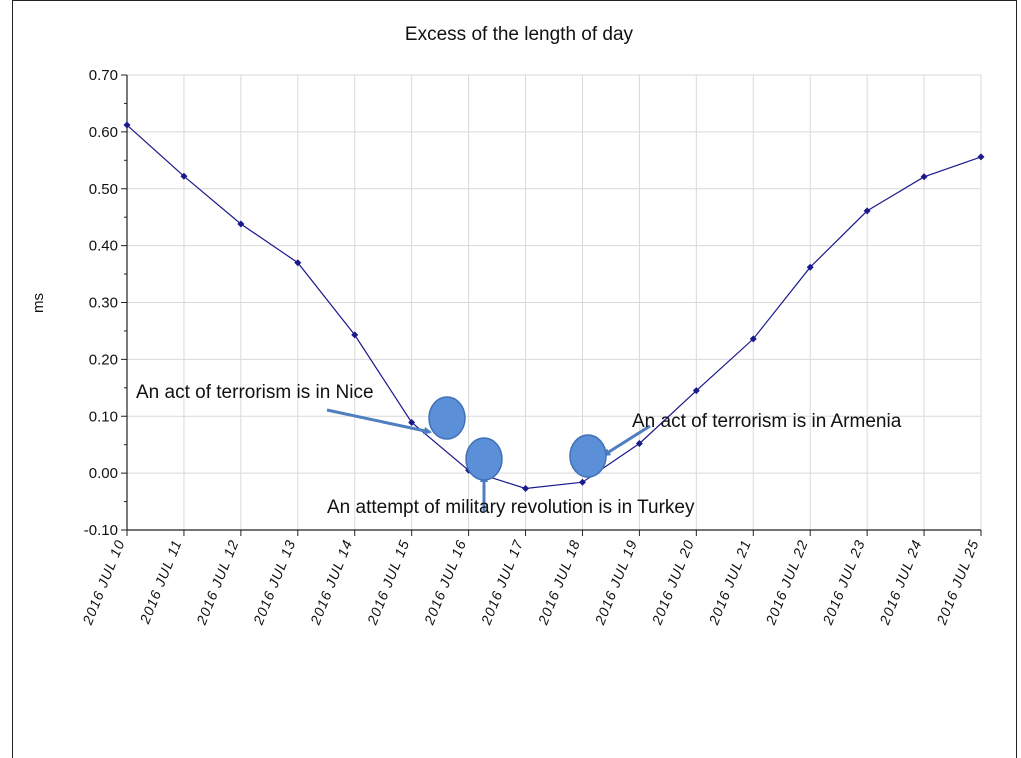  What do you see at coordinates (217, 582) in the screenshot?
I see `x-tick-label: 2016 JUL 12` at bounding box center [217, 582].